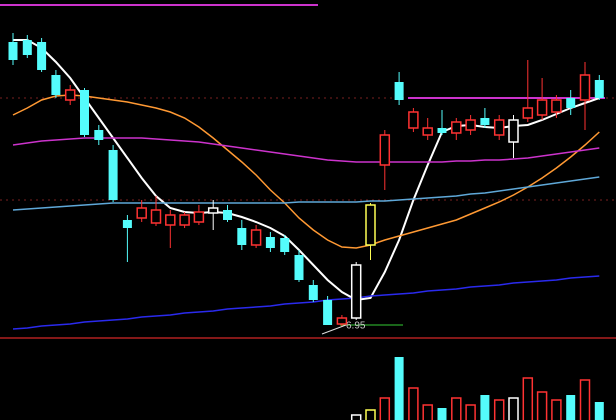  Describe the element at coordinates (334, 329) in the screenshot. I see `low-pointer` at that location.